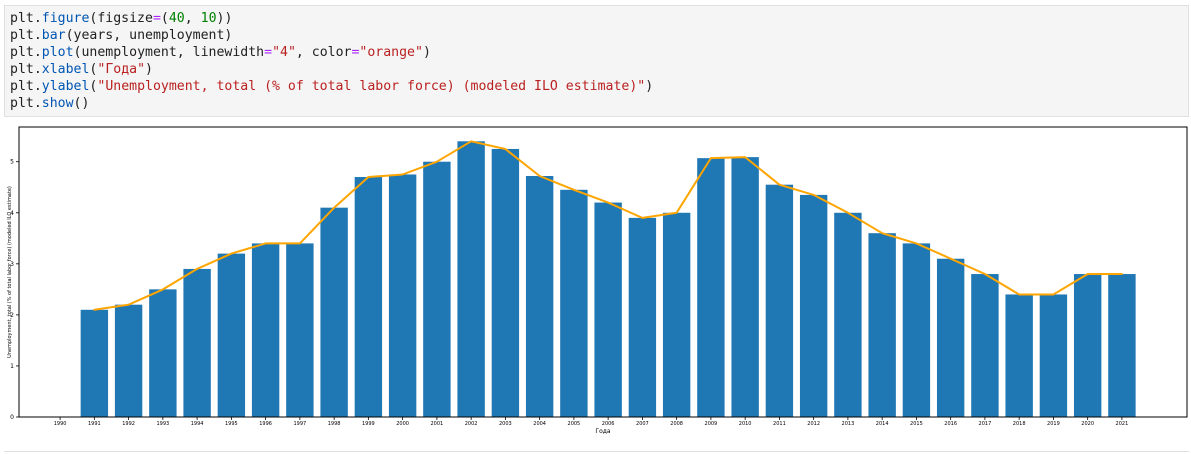 This screenshot has width=1191, height=454. What do you see at coordinates (128, 360) in the screenshot?
I see `bar-1992` at bounding box center [128, 360].